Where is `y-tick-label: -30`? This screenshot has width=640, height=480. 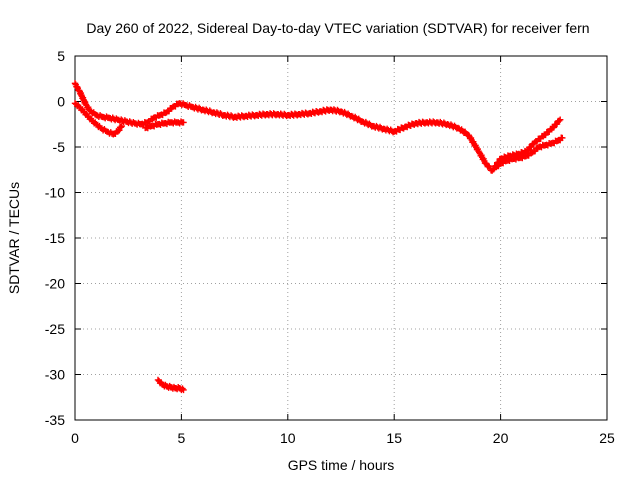 y-tick-label: -30 is located at coordinates (55, 375).